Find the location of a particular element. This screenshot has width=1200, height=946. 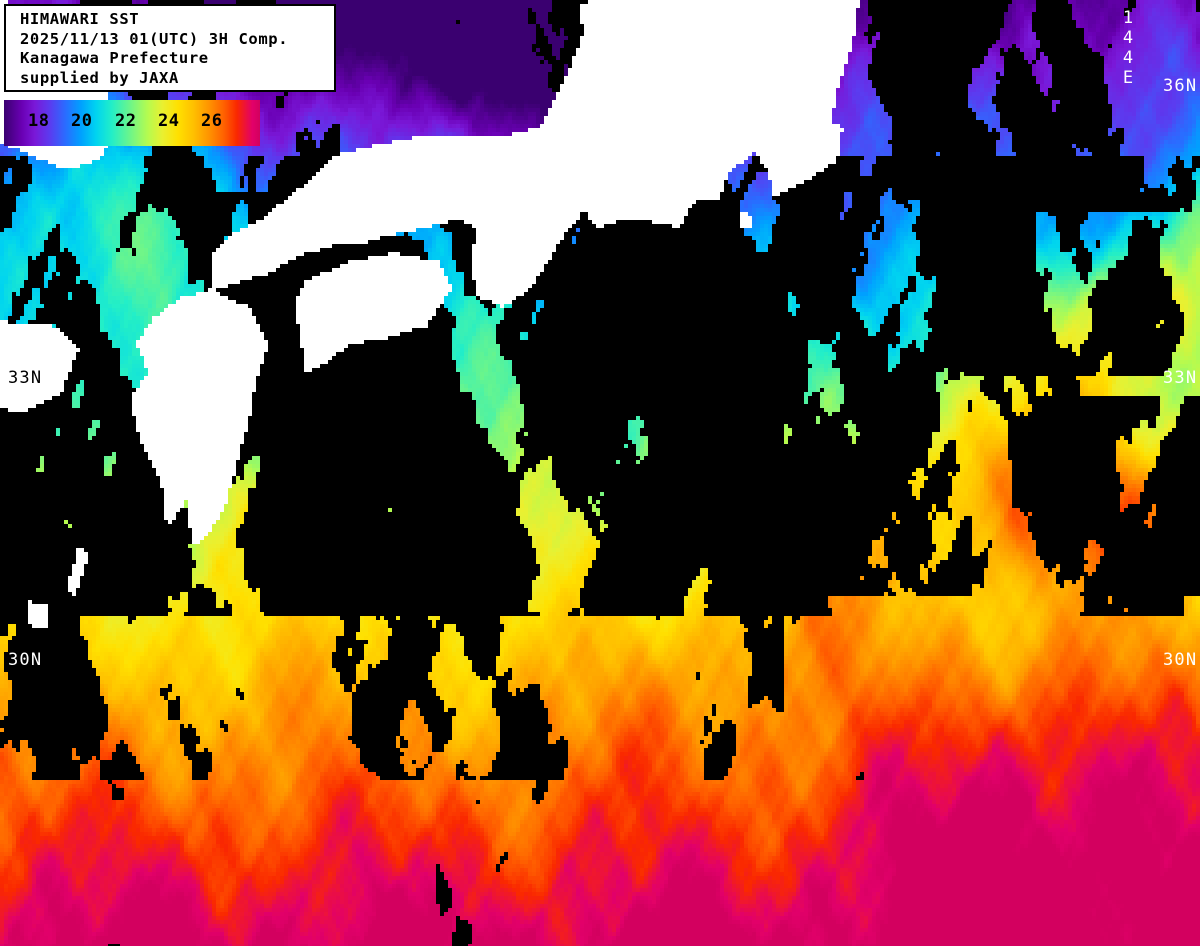

sst-colorbar: 18 20 22 24 26 is located at coordinates (132, 123).